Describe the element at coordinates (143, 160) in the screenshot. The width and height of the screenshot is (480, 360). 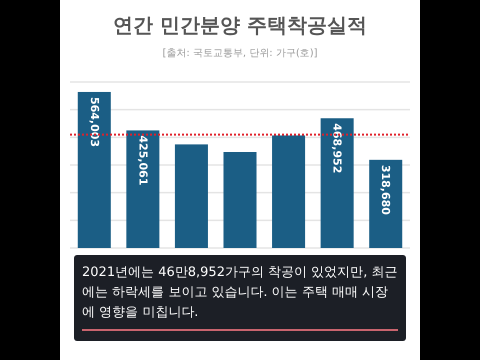
I see `data-label: 425,061` at that location.